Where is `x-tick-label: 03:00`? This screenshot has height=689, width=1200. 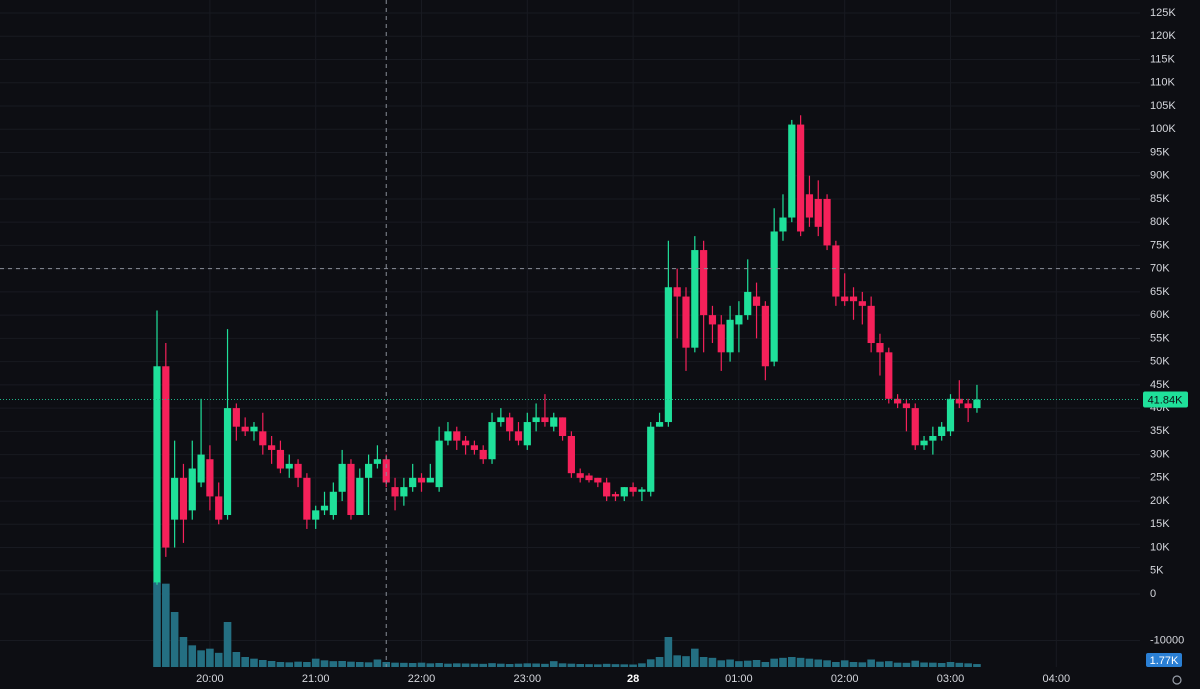 x-tick-label: 03:00 is located at coordinates (951, 679).